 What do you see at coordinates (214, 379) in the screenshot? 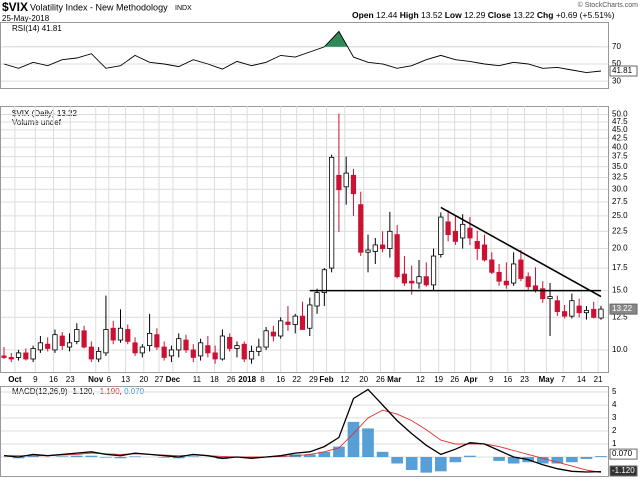
I see `x-tick-label: 18` at bounding box center [214, 379].